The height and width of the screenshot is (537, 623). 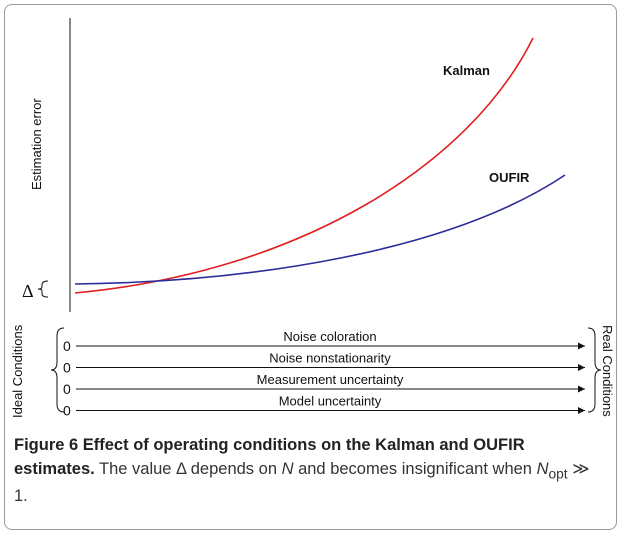 I want to click on oufir-label: OUFIR, so click(x=509, y=177).